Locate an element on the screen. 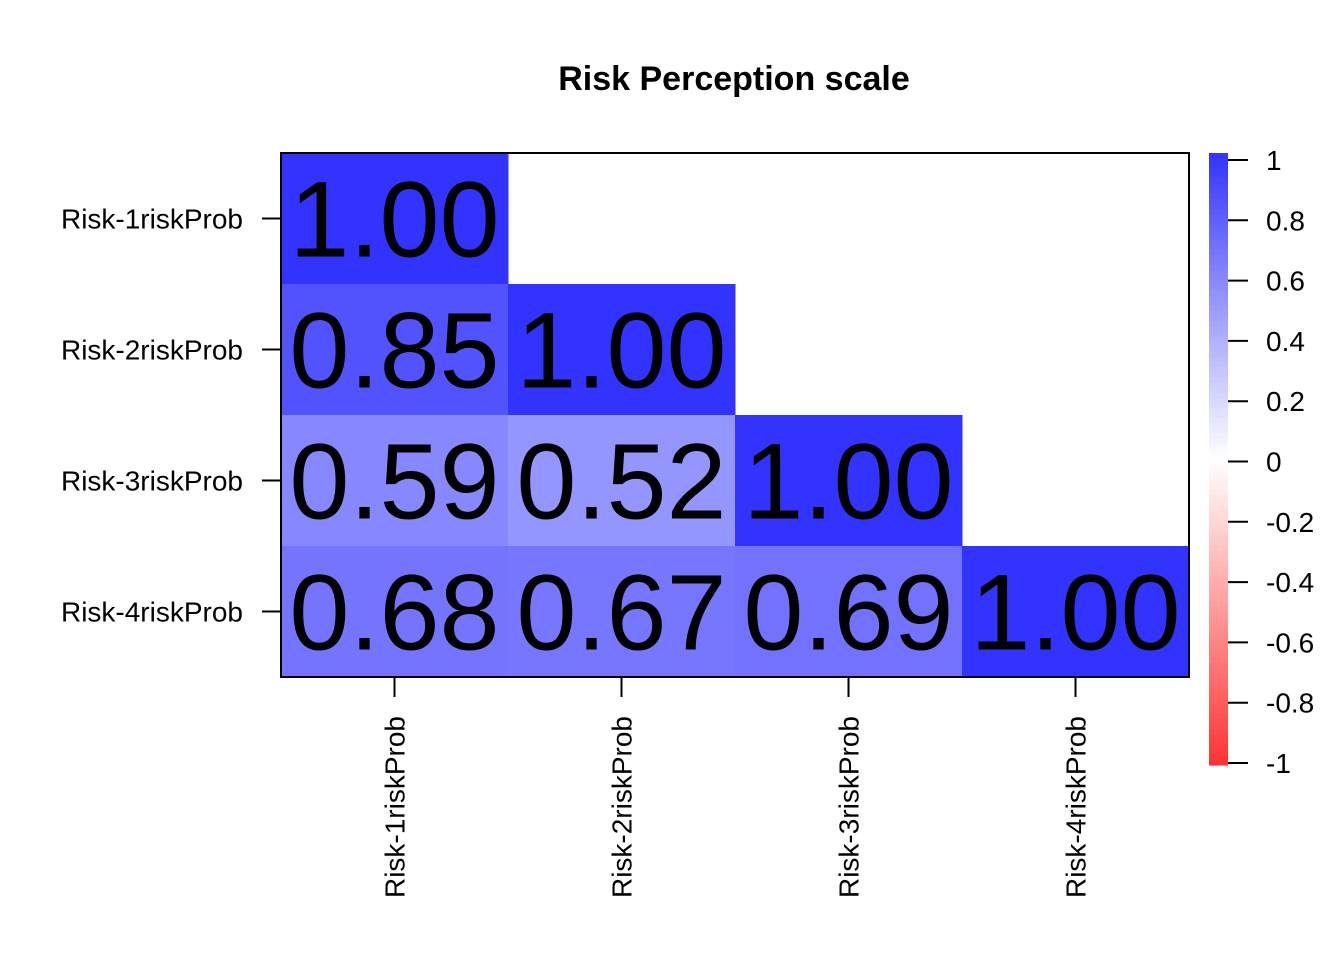 The image size is (1344, 960). chart-title: Risk Perception scale is located at coordinates (734, 79).